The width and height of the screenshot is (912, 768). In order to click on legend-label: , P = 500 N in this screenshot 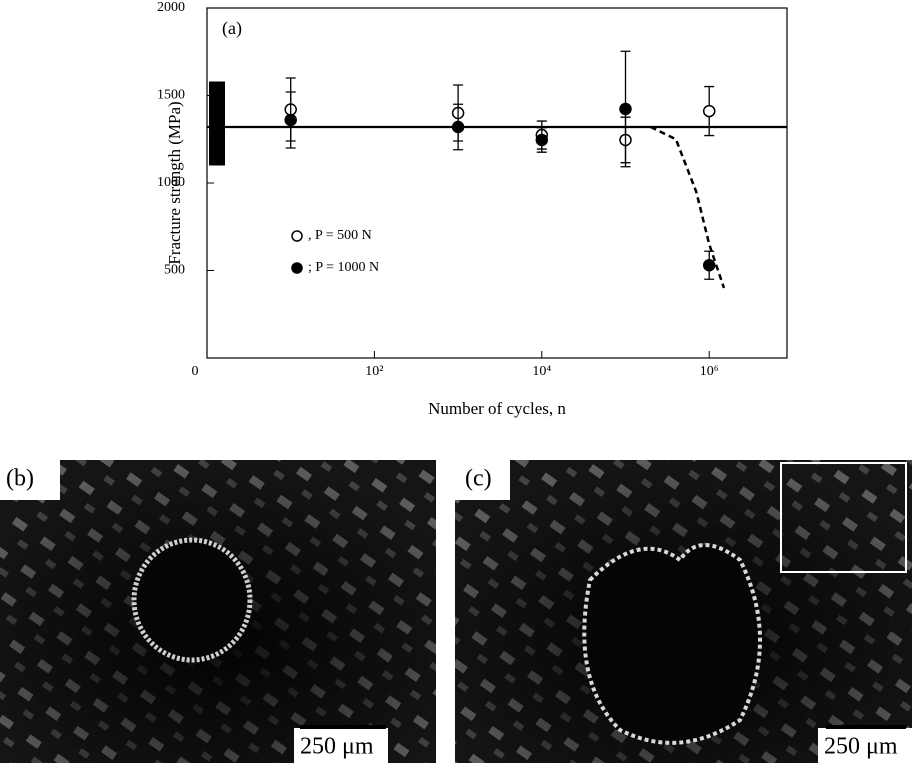, I will do `click(340, 235)`.